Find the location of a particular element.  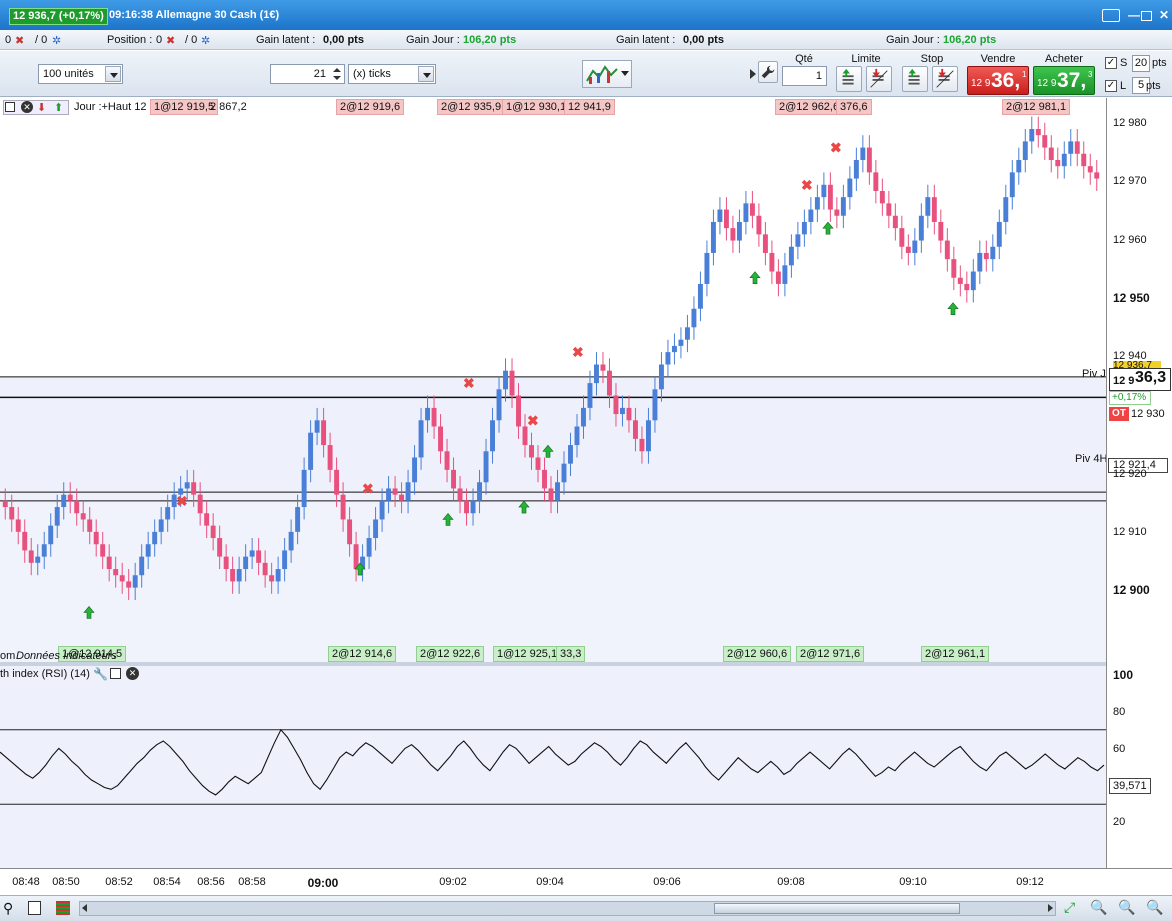

stop-distance-input: 20 is located at coordinates (1141, 63).